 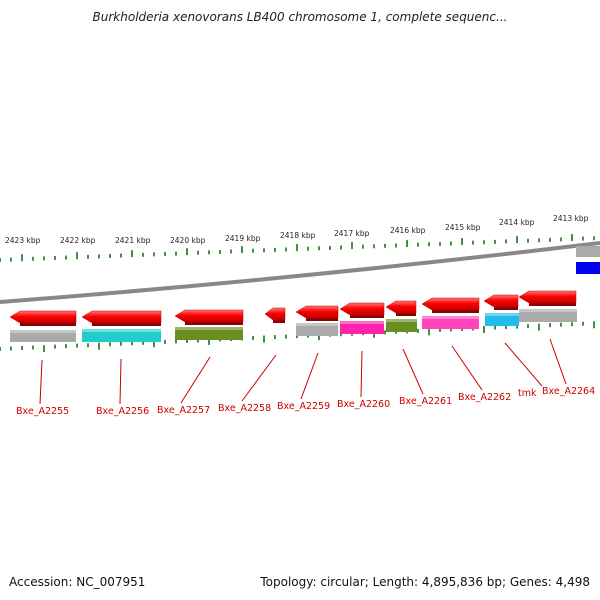 I want to click on ruler-tick-label: 2413 kbp, so click(x=571, y=218).